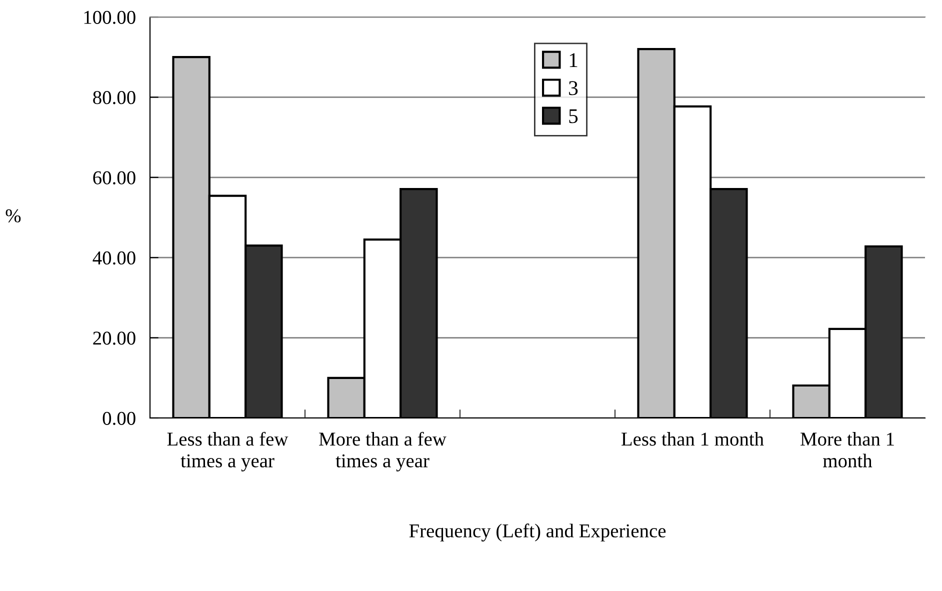  Describe the element at coordinates (574, 60) in the screenshot. I see `legend-label: 1` at that location.